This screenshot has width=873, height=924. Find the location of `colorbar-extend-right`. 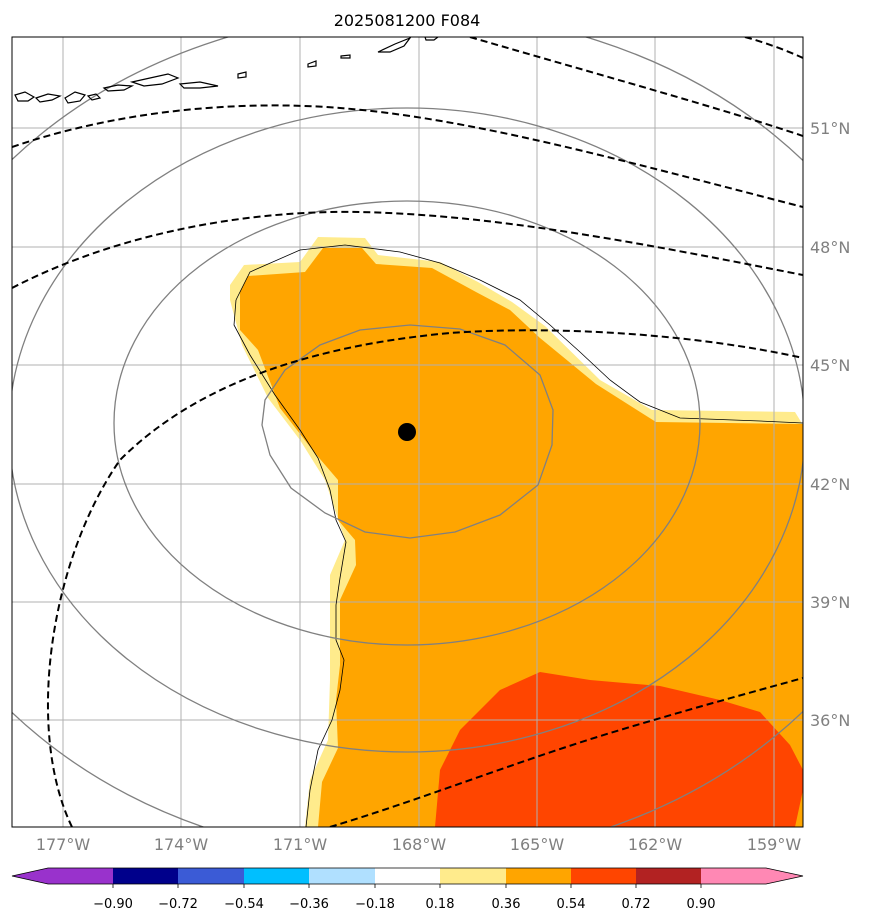

colorbar-extend-right is located at coordinates (752, 876).